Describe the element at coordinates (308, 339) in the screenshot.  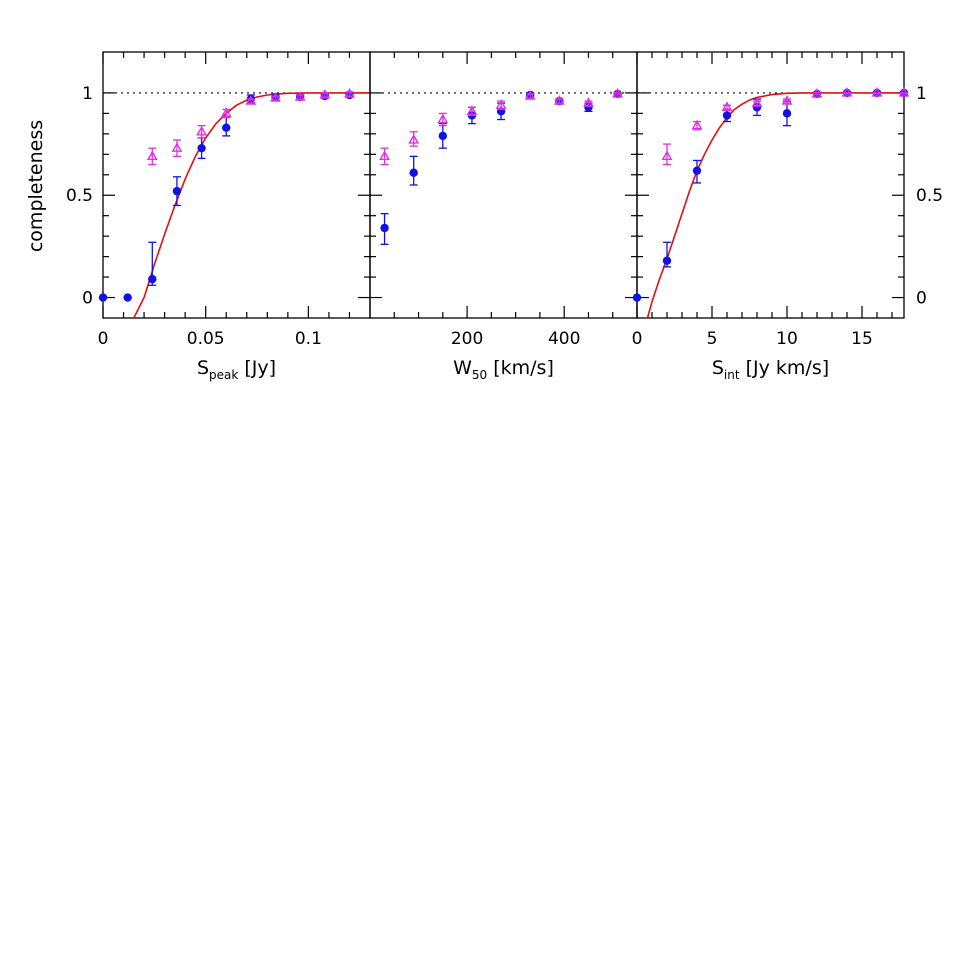
I see `x-tick-label: 0.1` at that location.